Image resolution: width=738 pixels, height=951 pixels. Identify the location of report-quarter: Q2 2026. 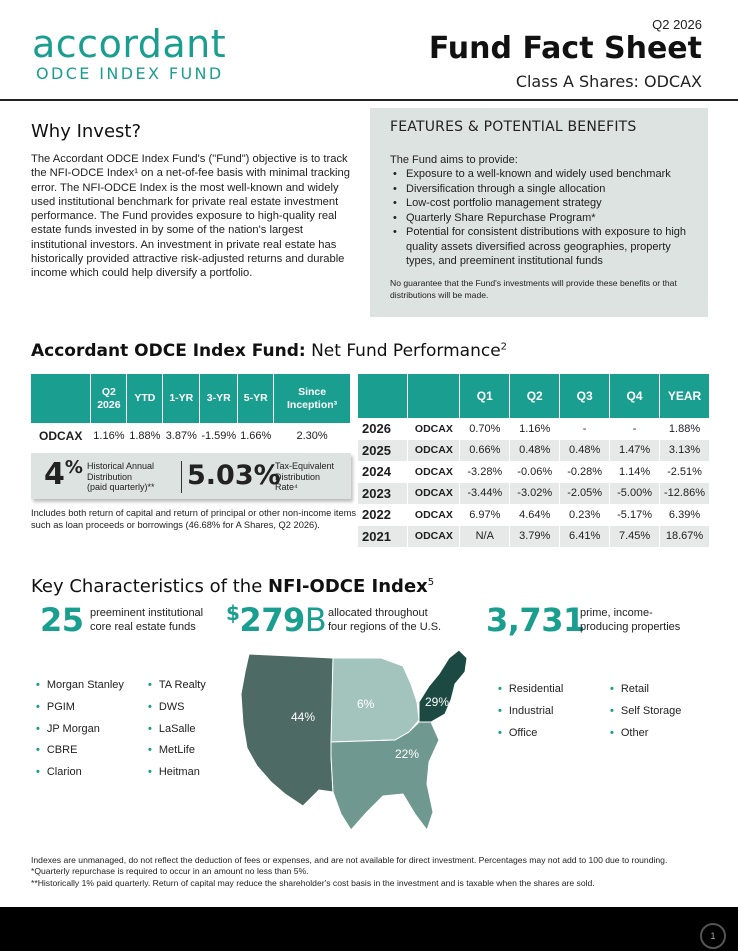
(677, 24).